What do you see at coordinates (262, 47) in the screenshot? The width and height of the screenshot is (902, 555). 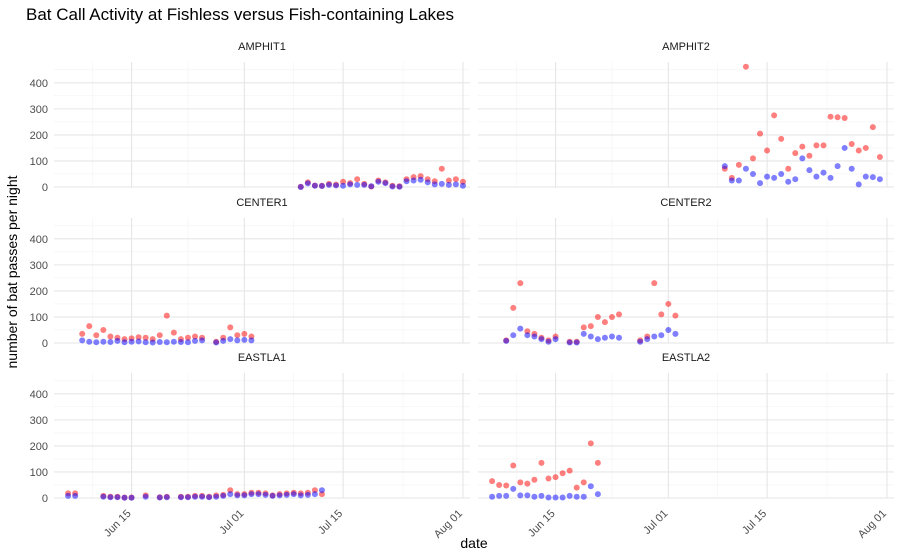 I see `facet-label: AMPHIT1` at bounding box center [262, 47].